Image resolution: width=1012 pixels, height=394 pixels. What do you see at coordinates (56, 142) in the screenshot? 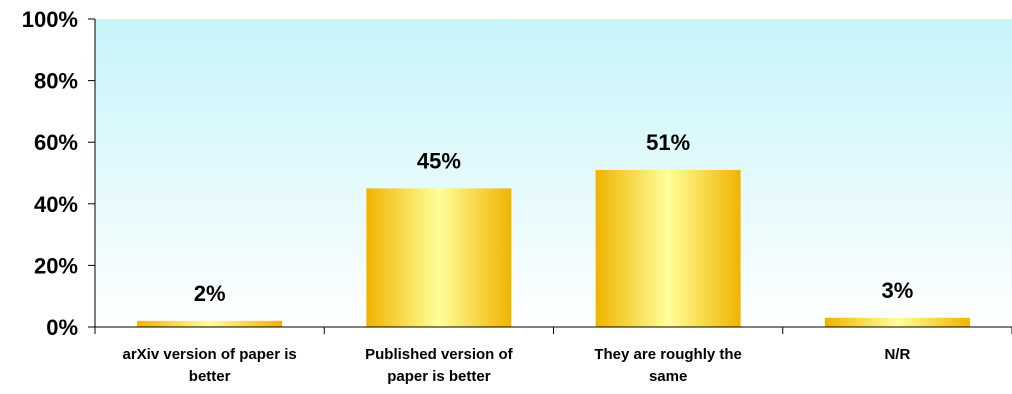
I see `y-tick-label: 60%` at bounding box center [56, 142].